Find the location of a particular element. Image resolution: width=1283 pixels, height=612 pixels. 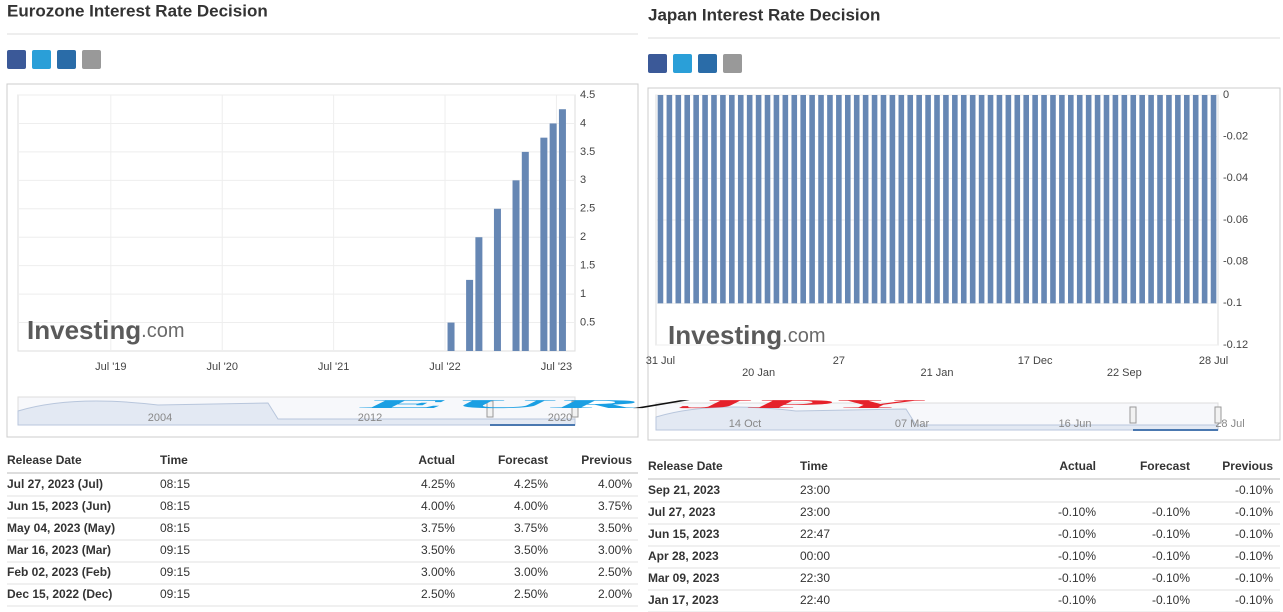

release-date: Jun 15, 2023 (Jun) is located at coordinates (59, 506).